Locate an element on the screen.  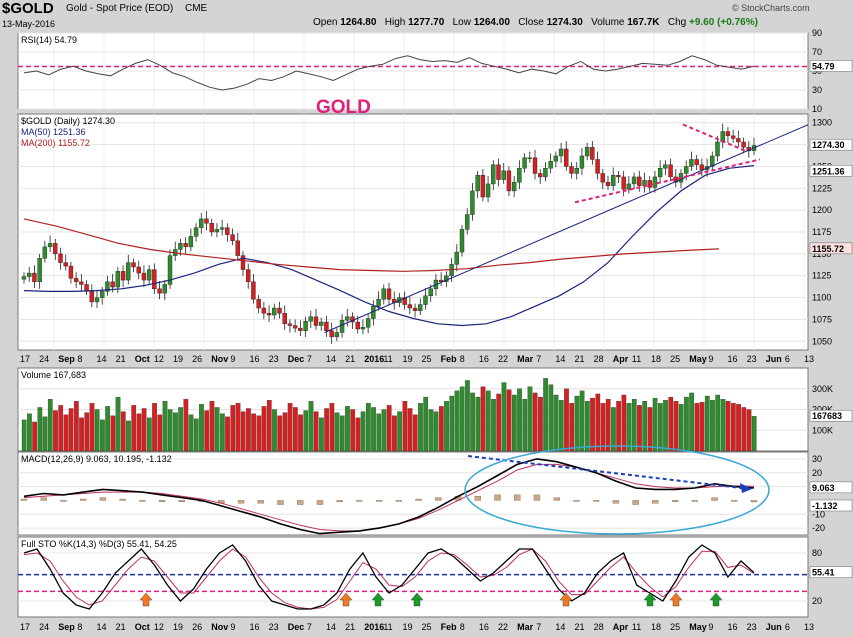
x-axis-top-label: 28 is located at coordinates (599, 359).